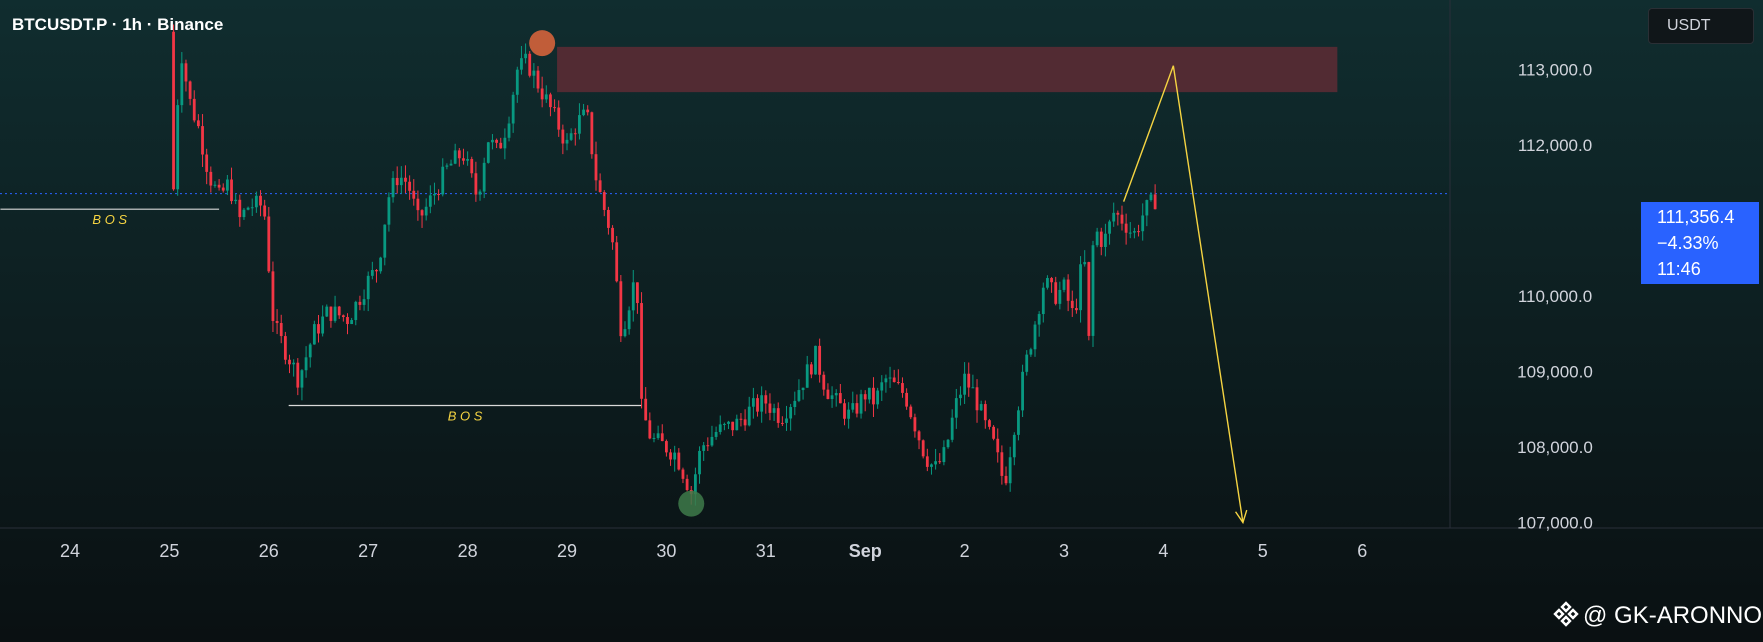 This screenshot has width=1763, height=642. I want to click on projection-layer, so click(1185, 295).